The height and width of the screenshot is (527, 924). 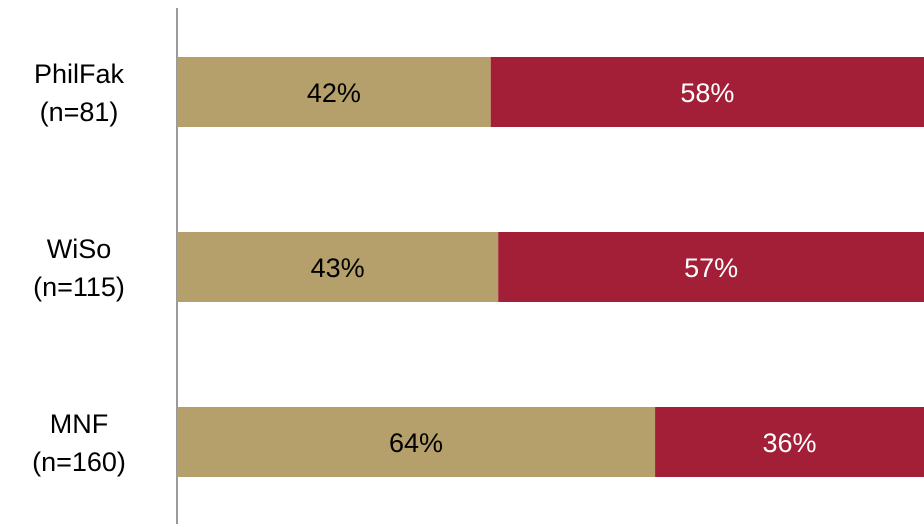 I want to click on bar-series1-row3, so click(x=416, y=442).